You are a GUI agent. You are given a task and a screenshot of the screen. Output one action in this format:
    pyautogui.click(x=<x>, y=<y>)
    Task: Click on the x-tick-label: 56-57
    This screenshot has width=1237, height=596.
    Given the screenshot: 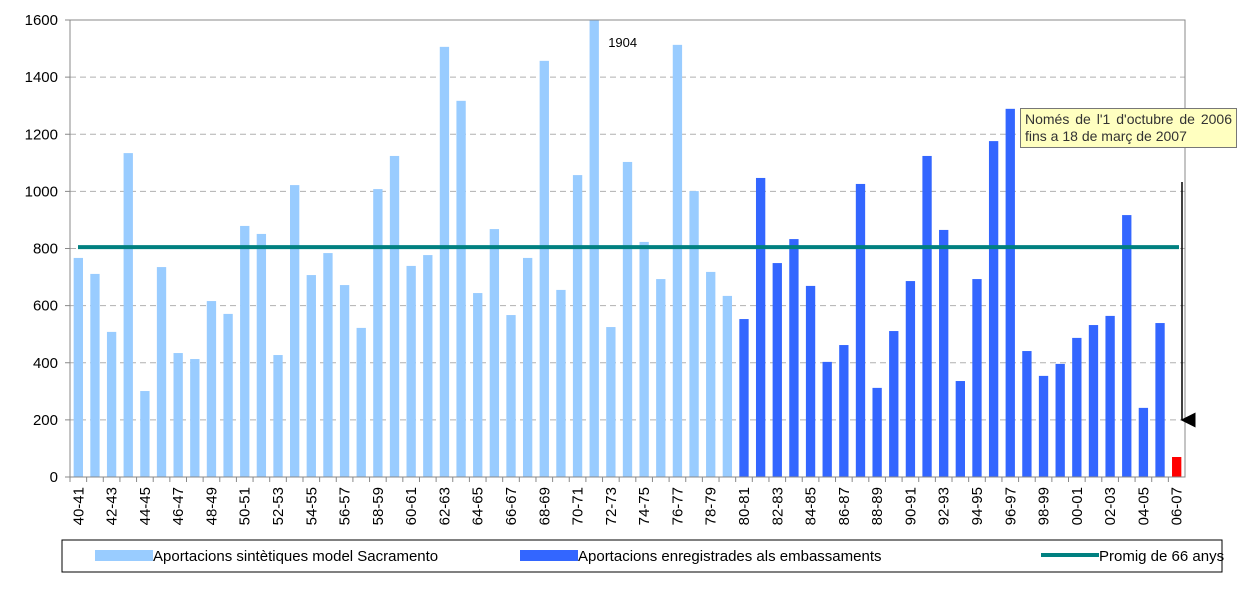 What is the action you would take?
    pyautogui.click(x=345, y=506)
    